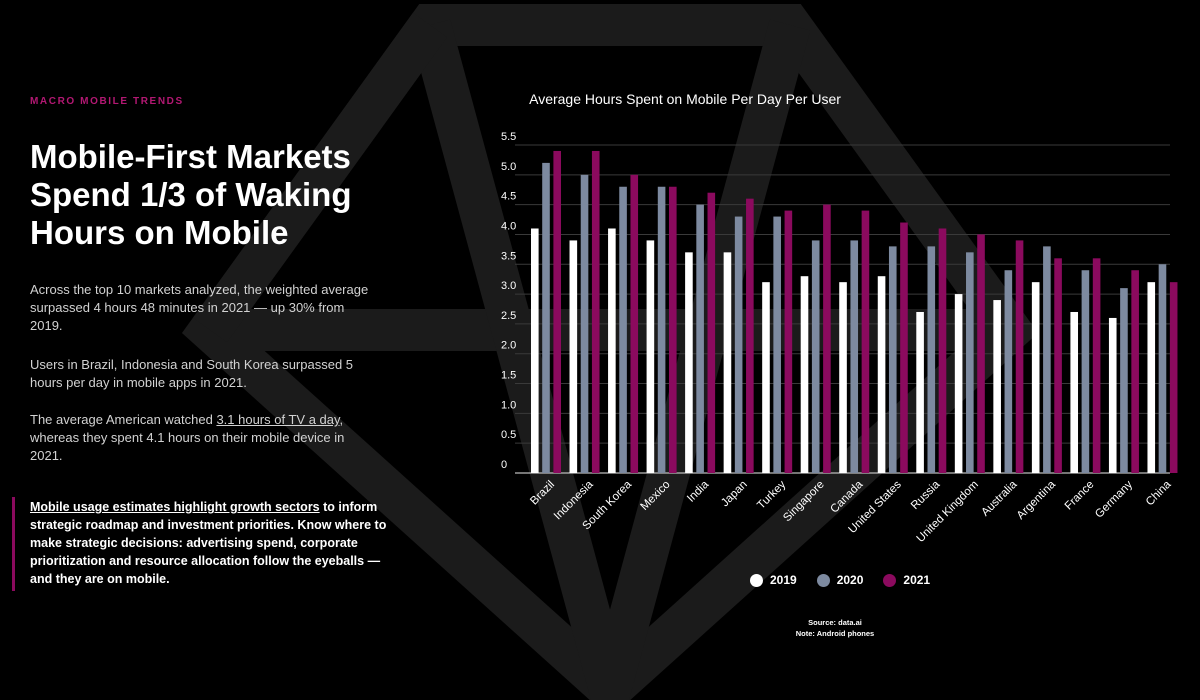 This screenshot has width=1200, height=700. Describe the element at coordinates (711, 332) in the screenshot. I see `bar-2021-india` at that location.